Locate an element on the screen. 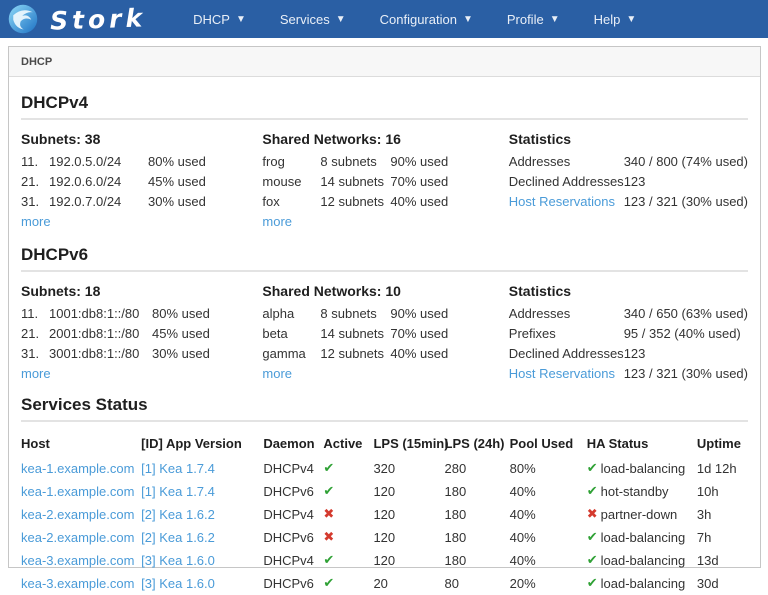 The height and width of the screenshot is (595, 768). network-row: mouse 14 subnets 70% used is located at coordinates (355, 182).